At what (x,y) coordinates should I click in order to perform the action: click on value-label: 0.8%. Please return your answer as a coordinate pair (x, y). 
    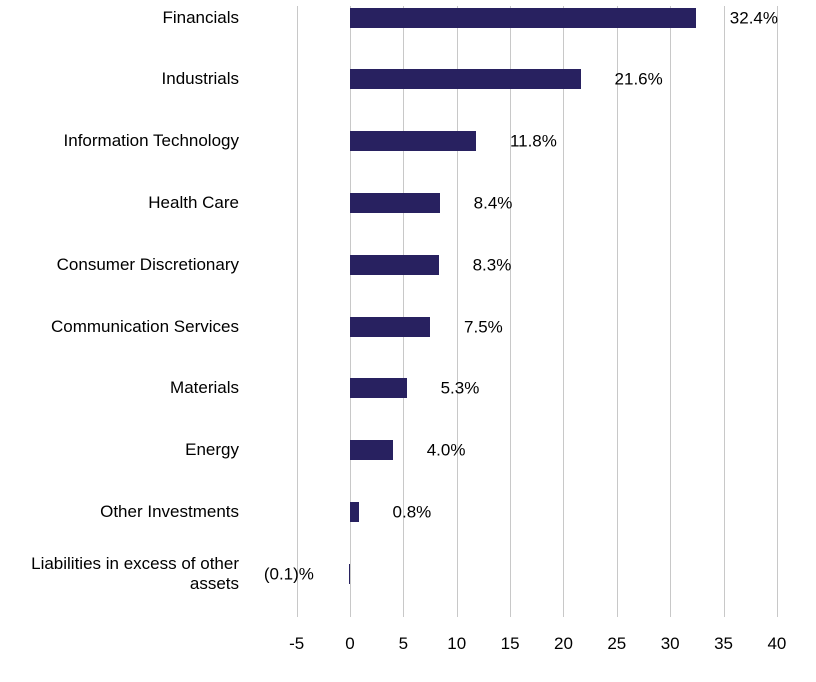
    Looking at the image, I should click on (412, 512).